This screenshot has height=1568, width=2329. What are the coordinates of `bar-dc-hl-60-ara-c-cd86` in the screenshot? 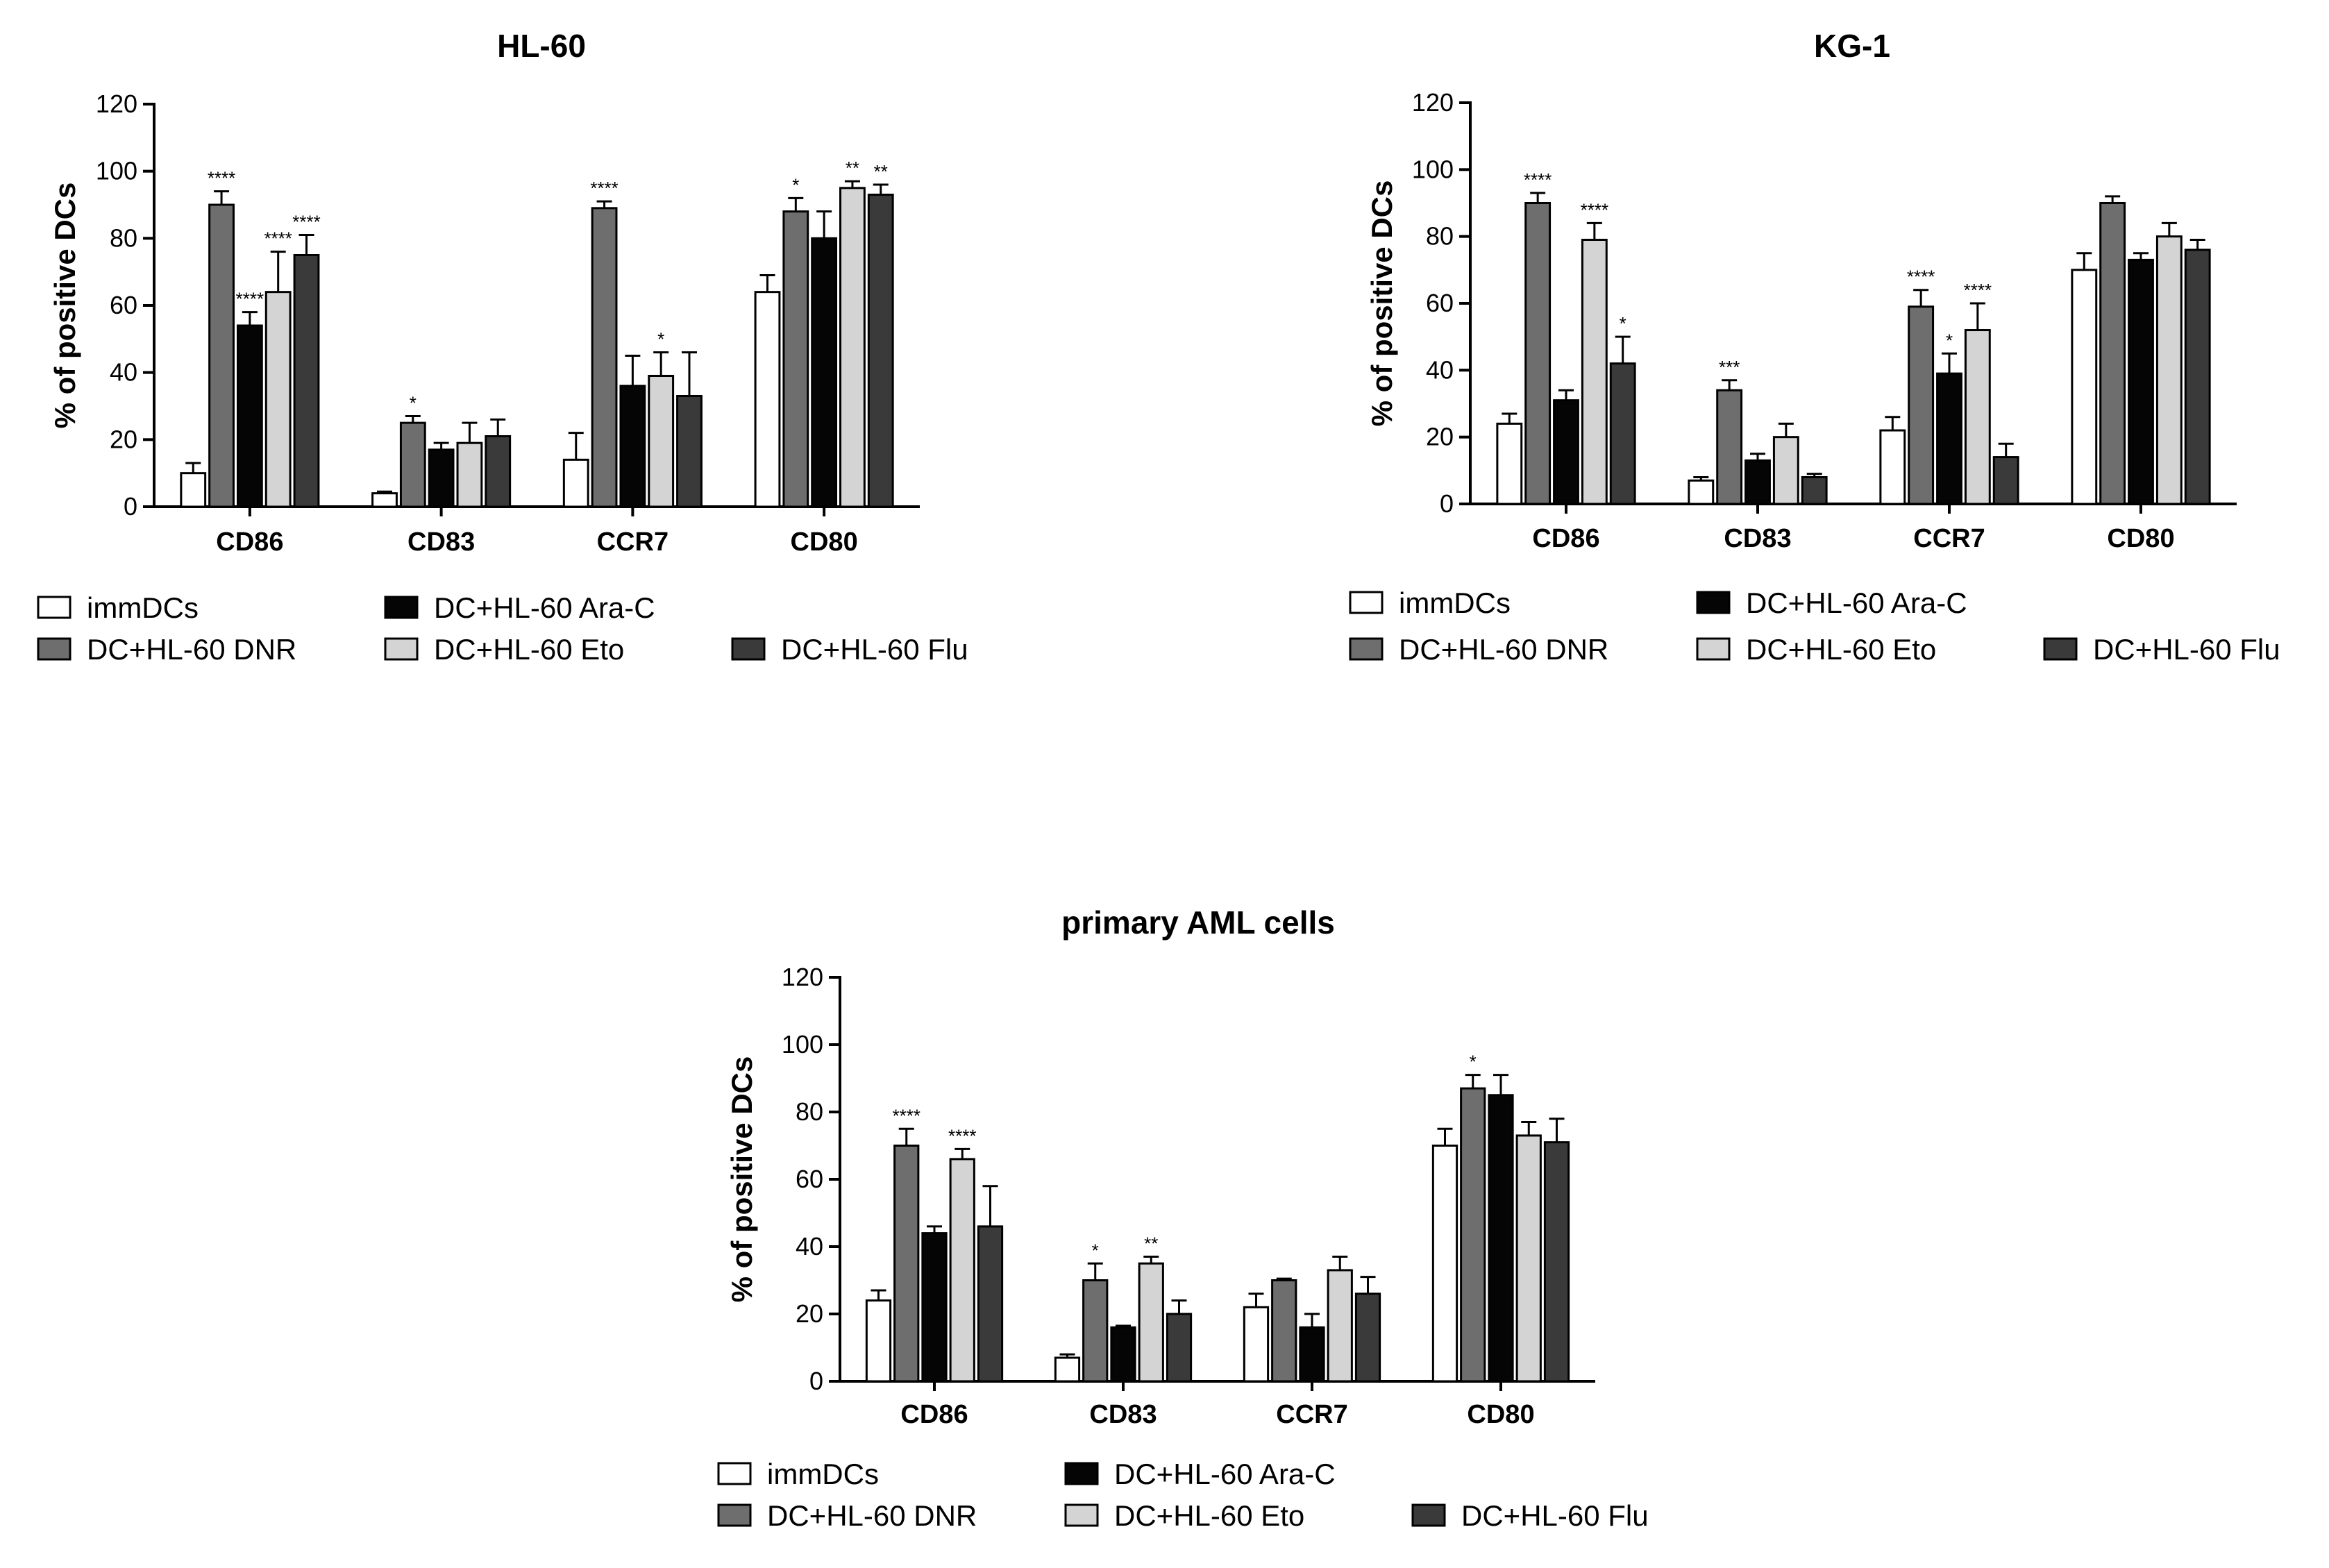 It's located at (249, 416).